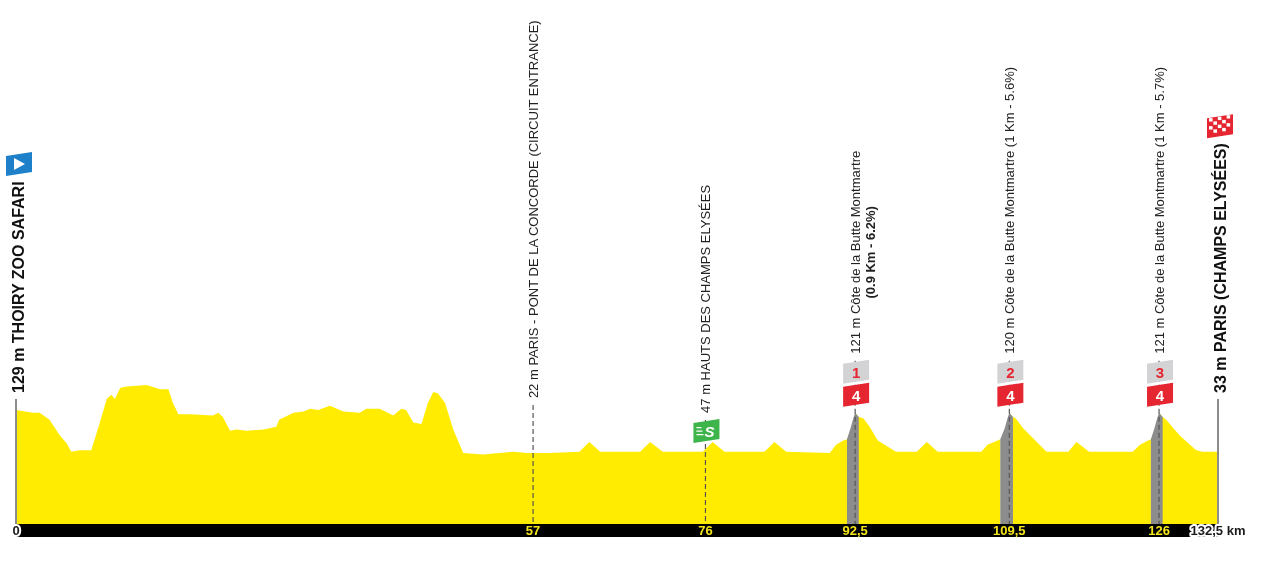 Image resolution: width=1280 pixels, height=580 pixels. I want to click on annotation: 3, so click(1160, 373).